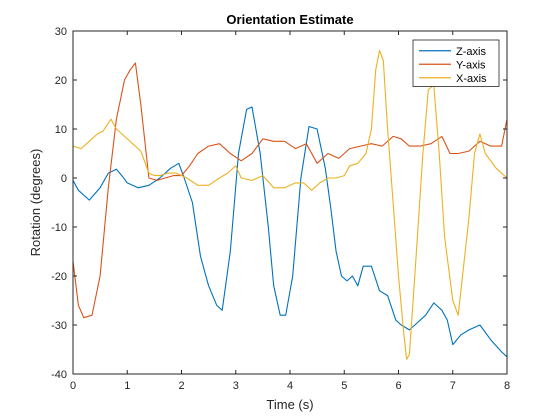  What do you see at coordinates (59, 375) in the screenshot?
I see `y-tick-label: -40` at bounding box center [59, 375].